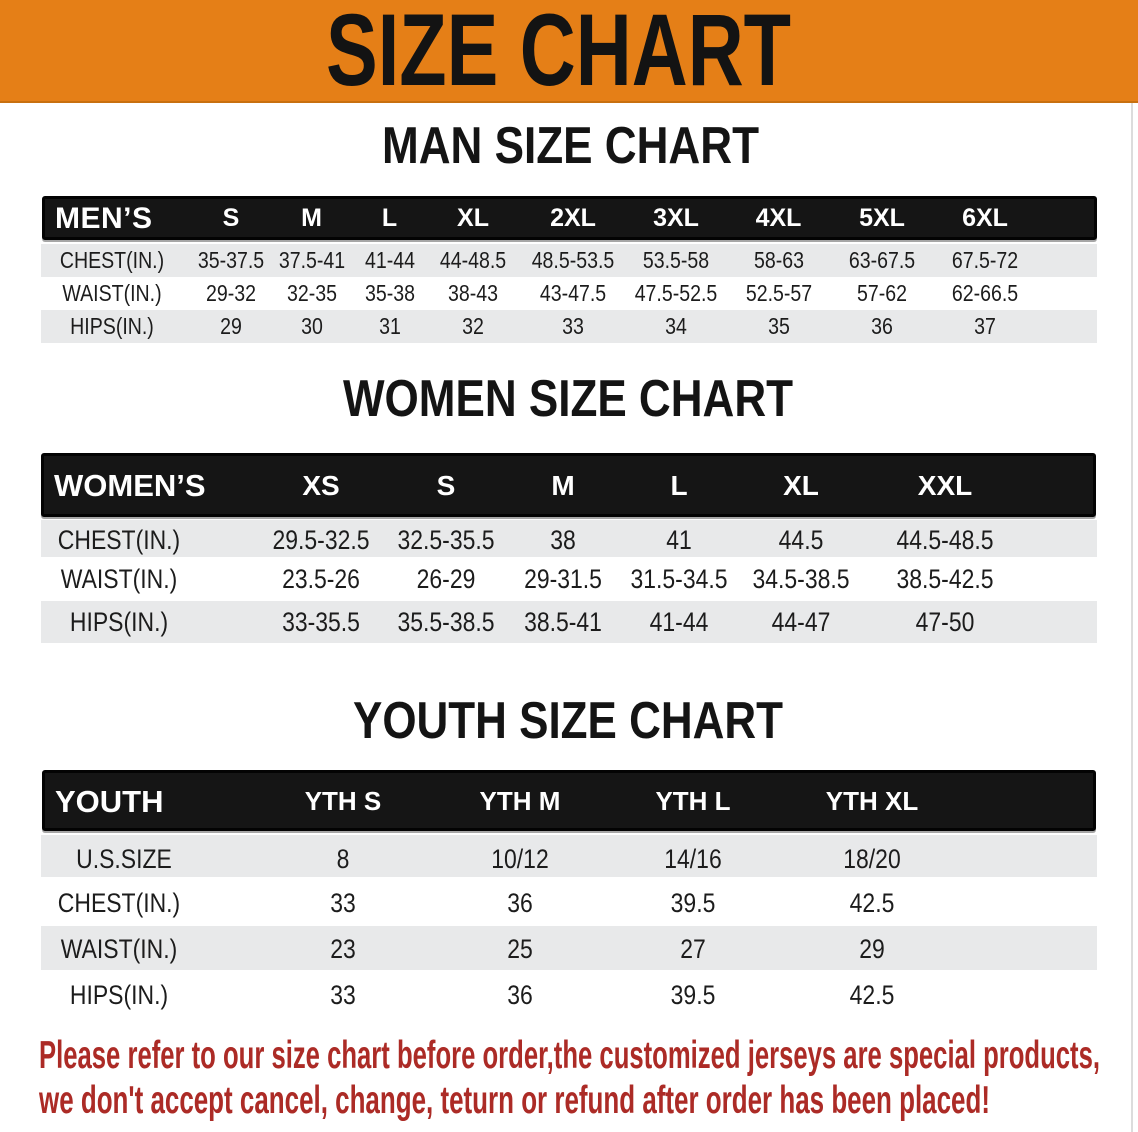 The height and width of the screenshot is (1132, 1138). What do you see at coordinates (568, 399) in the screenshot?
I see `svg-text: WOMEN SIZE CHART` at bounding box center [568, 399].